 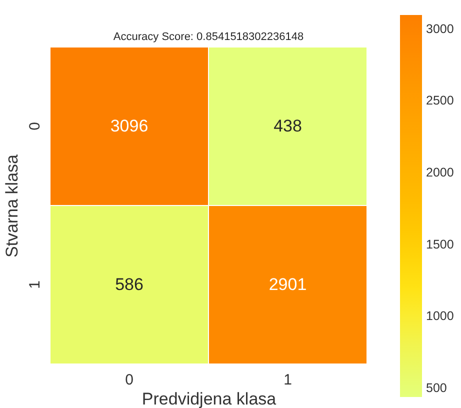 I want to click on data-label: 3096, so click(x=129, y=126).